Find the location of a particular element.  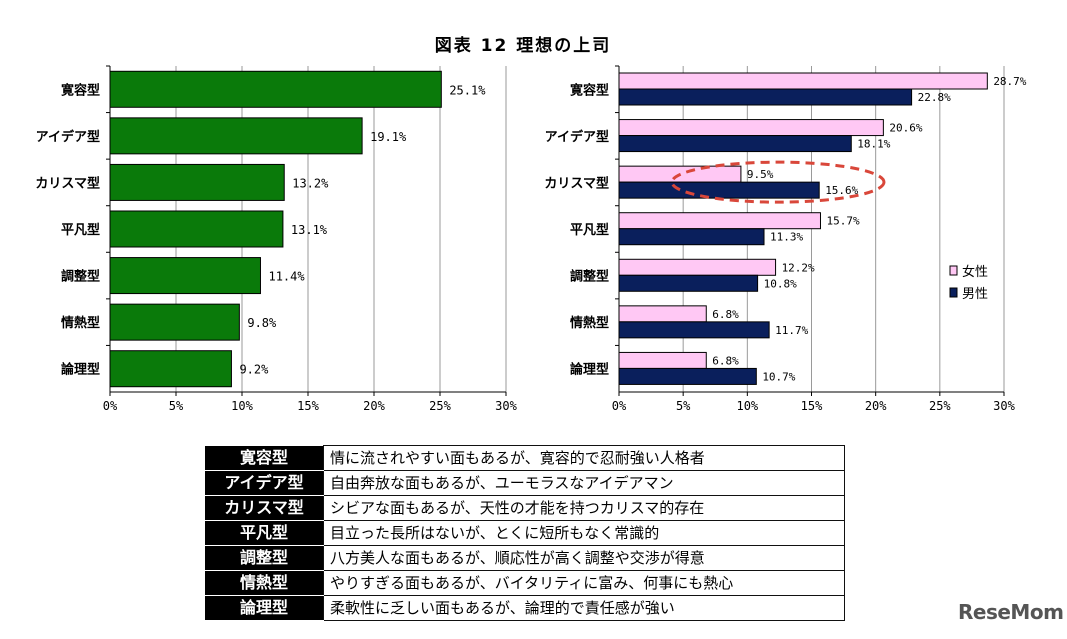

value-label: 15.6% is located at coordinates (841, 190).